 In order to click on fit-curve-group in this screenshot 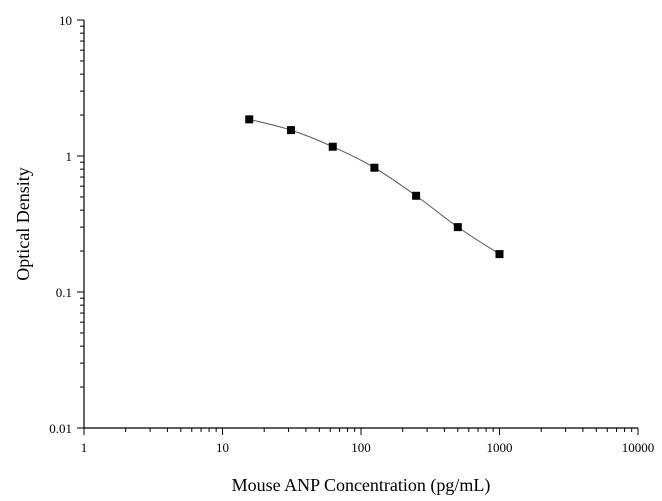, I will do `click(374, 186)`.